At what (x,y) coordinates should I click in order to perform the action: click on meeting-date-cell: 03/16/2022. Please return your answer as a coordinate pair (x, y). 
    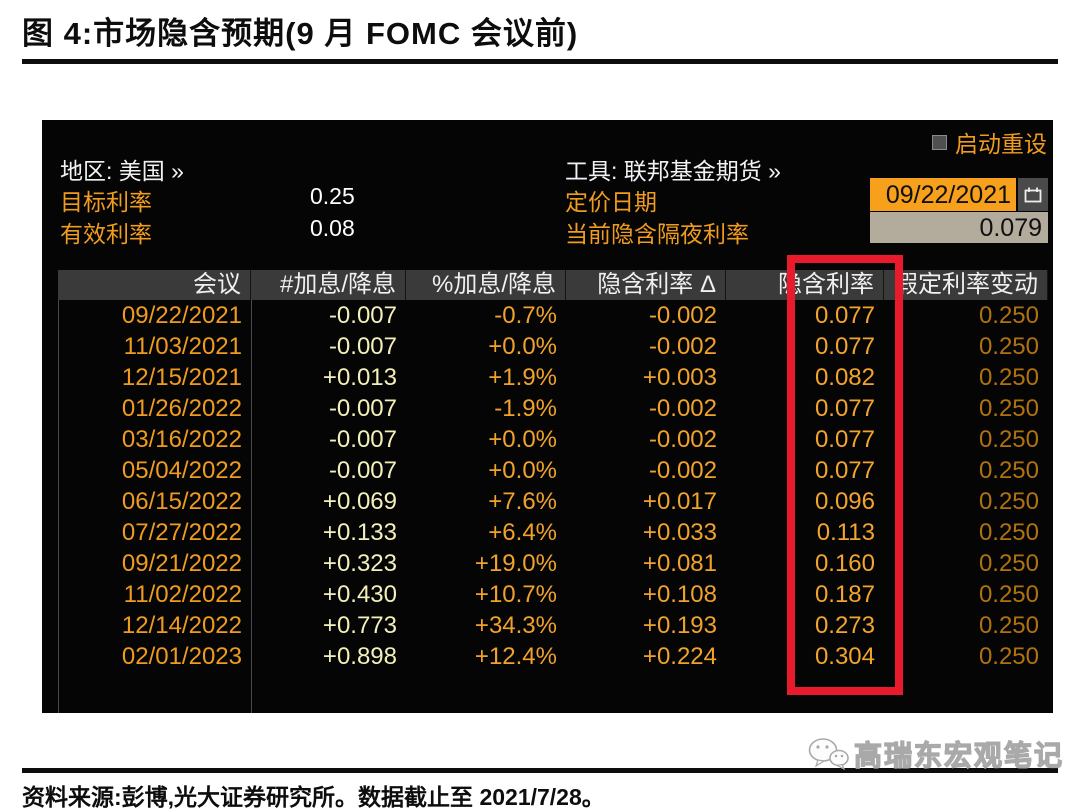
    Looking at the image, I should click on (181, 439).